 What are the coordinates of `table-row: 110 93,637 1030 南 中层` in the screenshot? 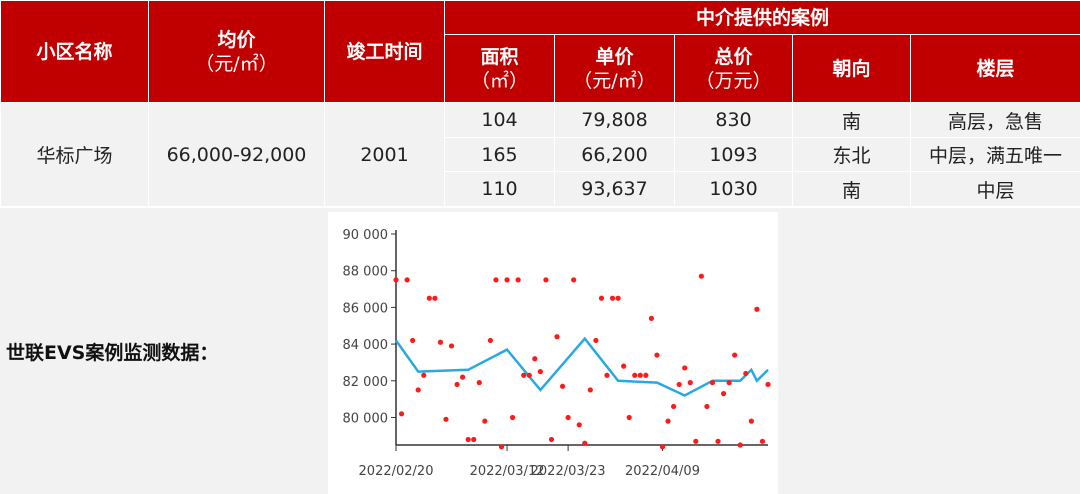 It's located at (540, 189).